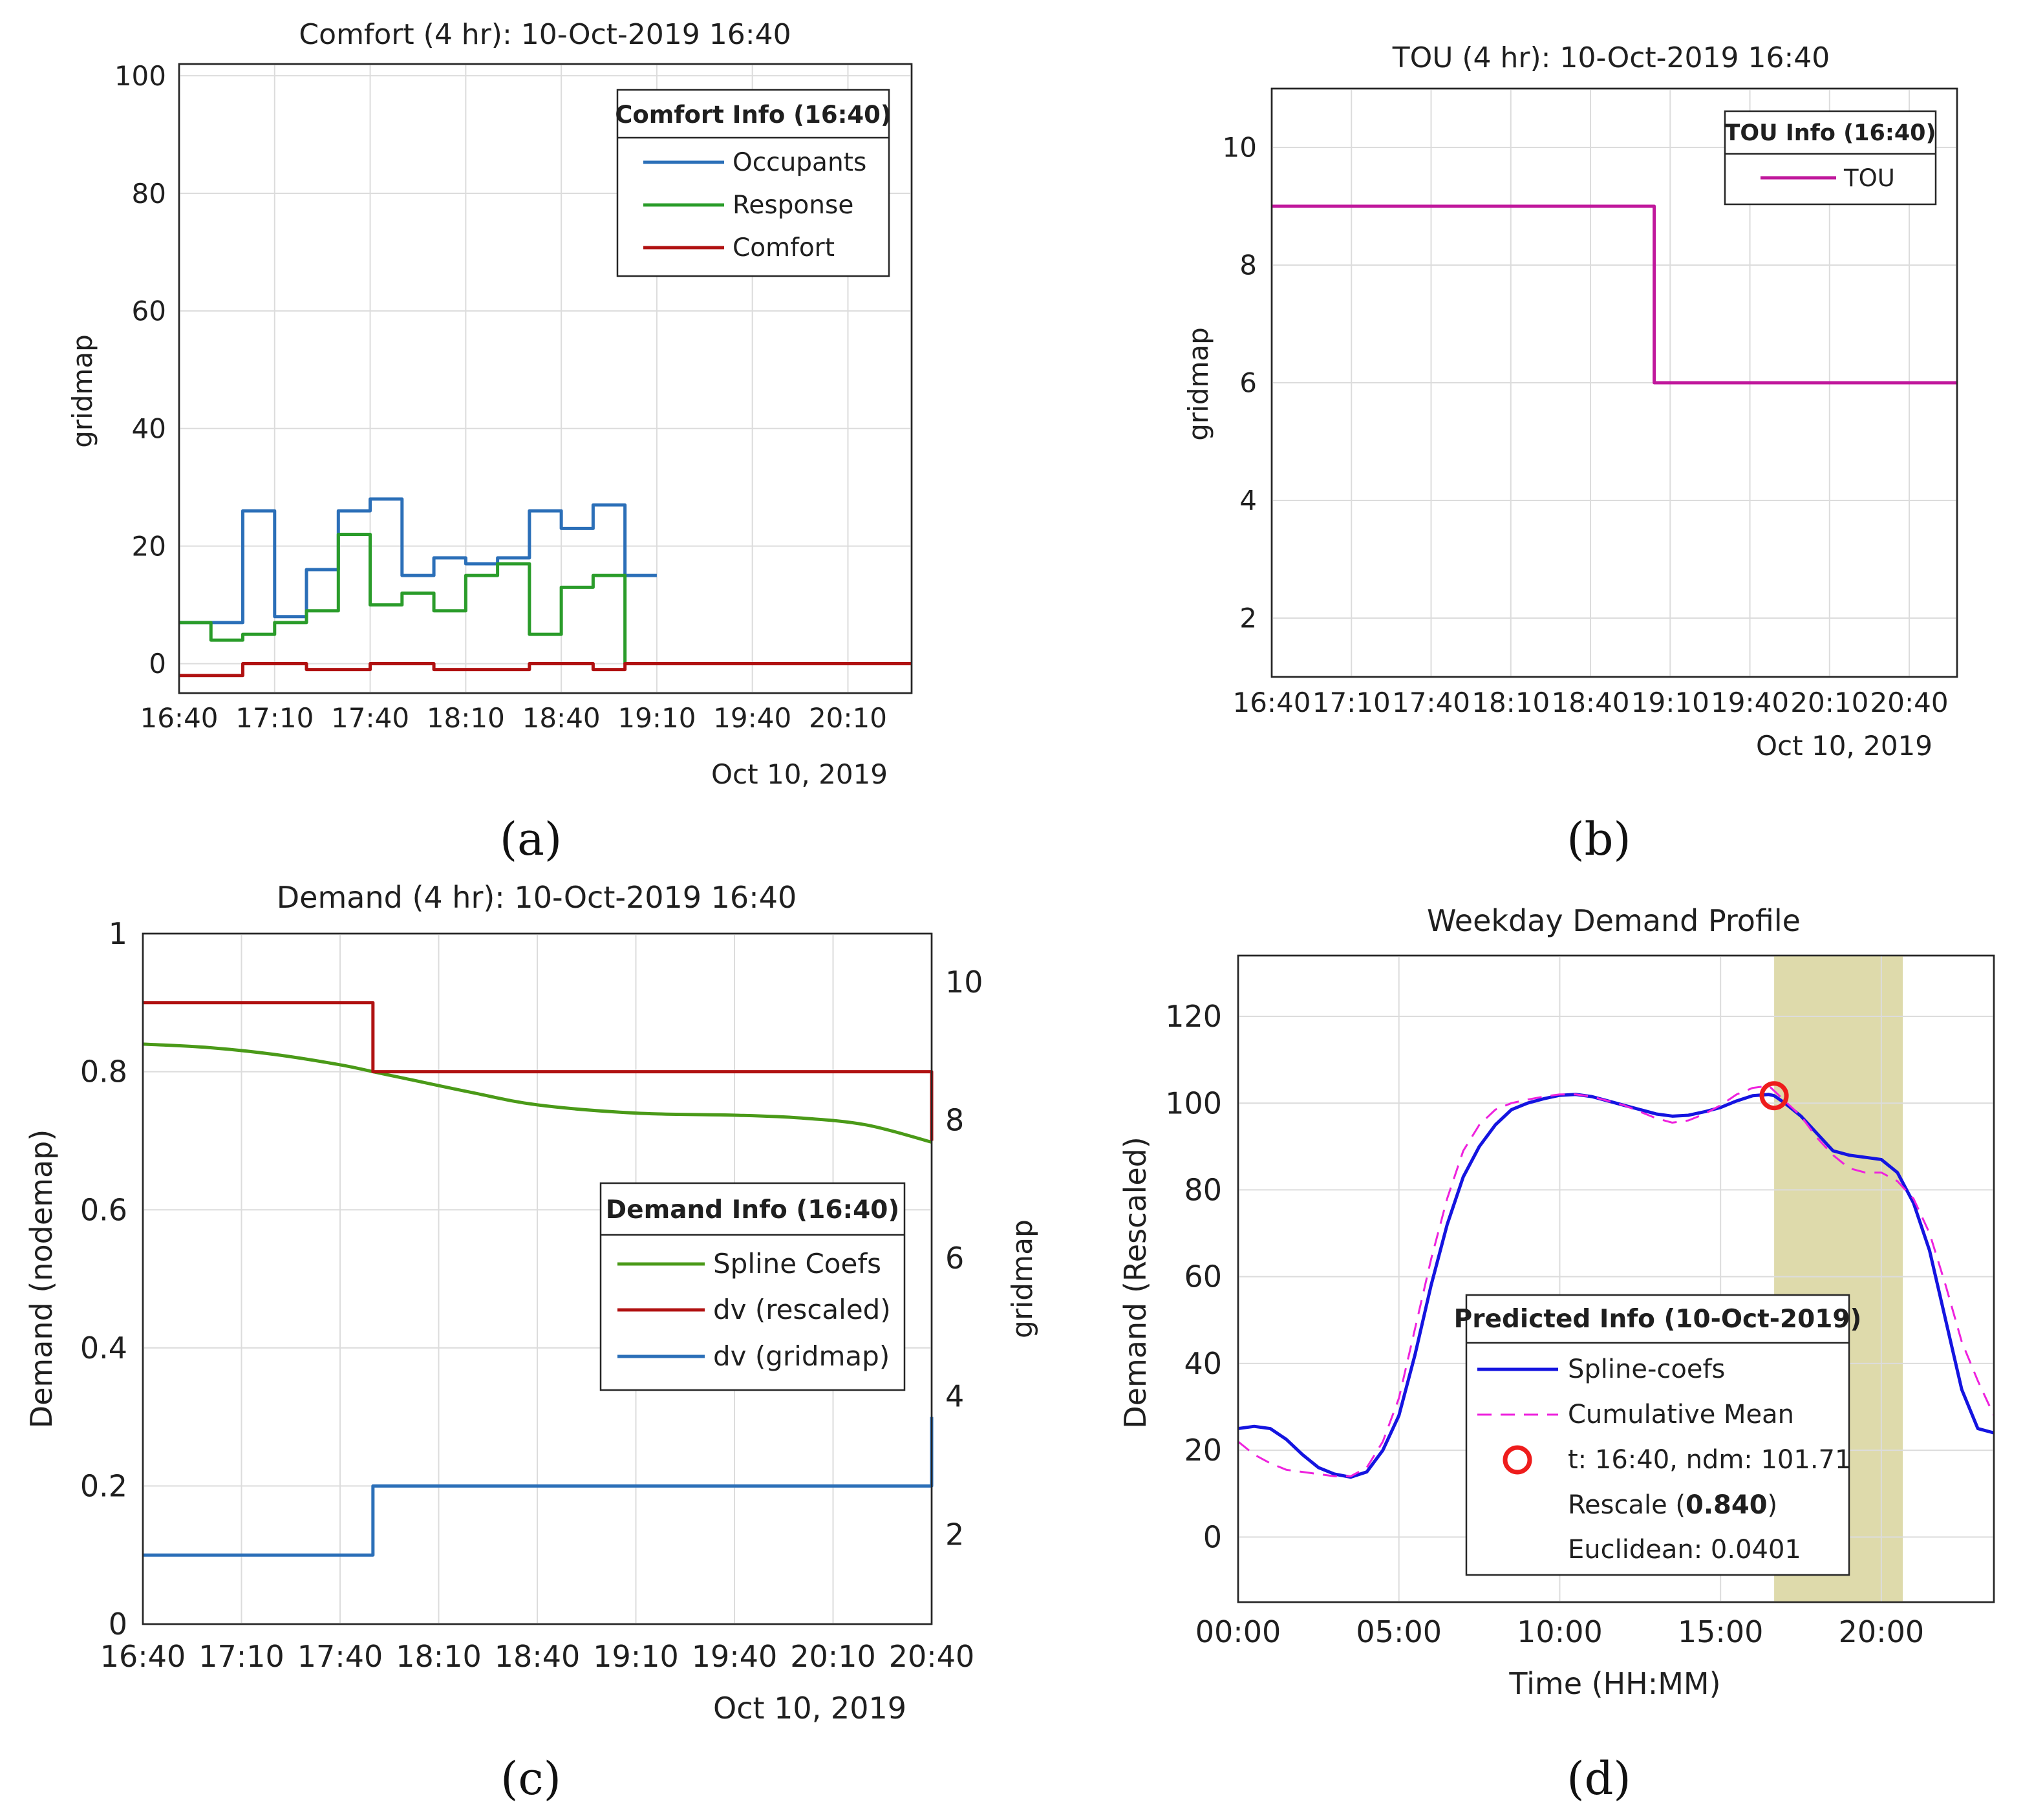 The width and height of the screenshot is (2023, 1820). Describe the element at coordinates (954, 1119) in the screenshot. I see `panel-c-y2-tick-label: 8` at that location.